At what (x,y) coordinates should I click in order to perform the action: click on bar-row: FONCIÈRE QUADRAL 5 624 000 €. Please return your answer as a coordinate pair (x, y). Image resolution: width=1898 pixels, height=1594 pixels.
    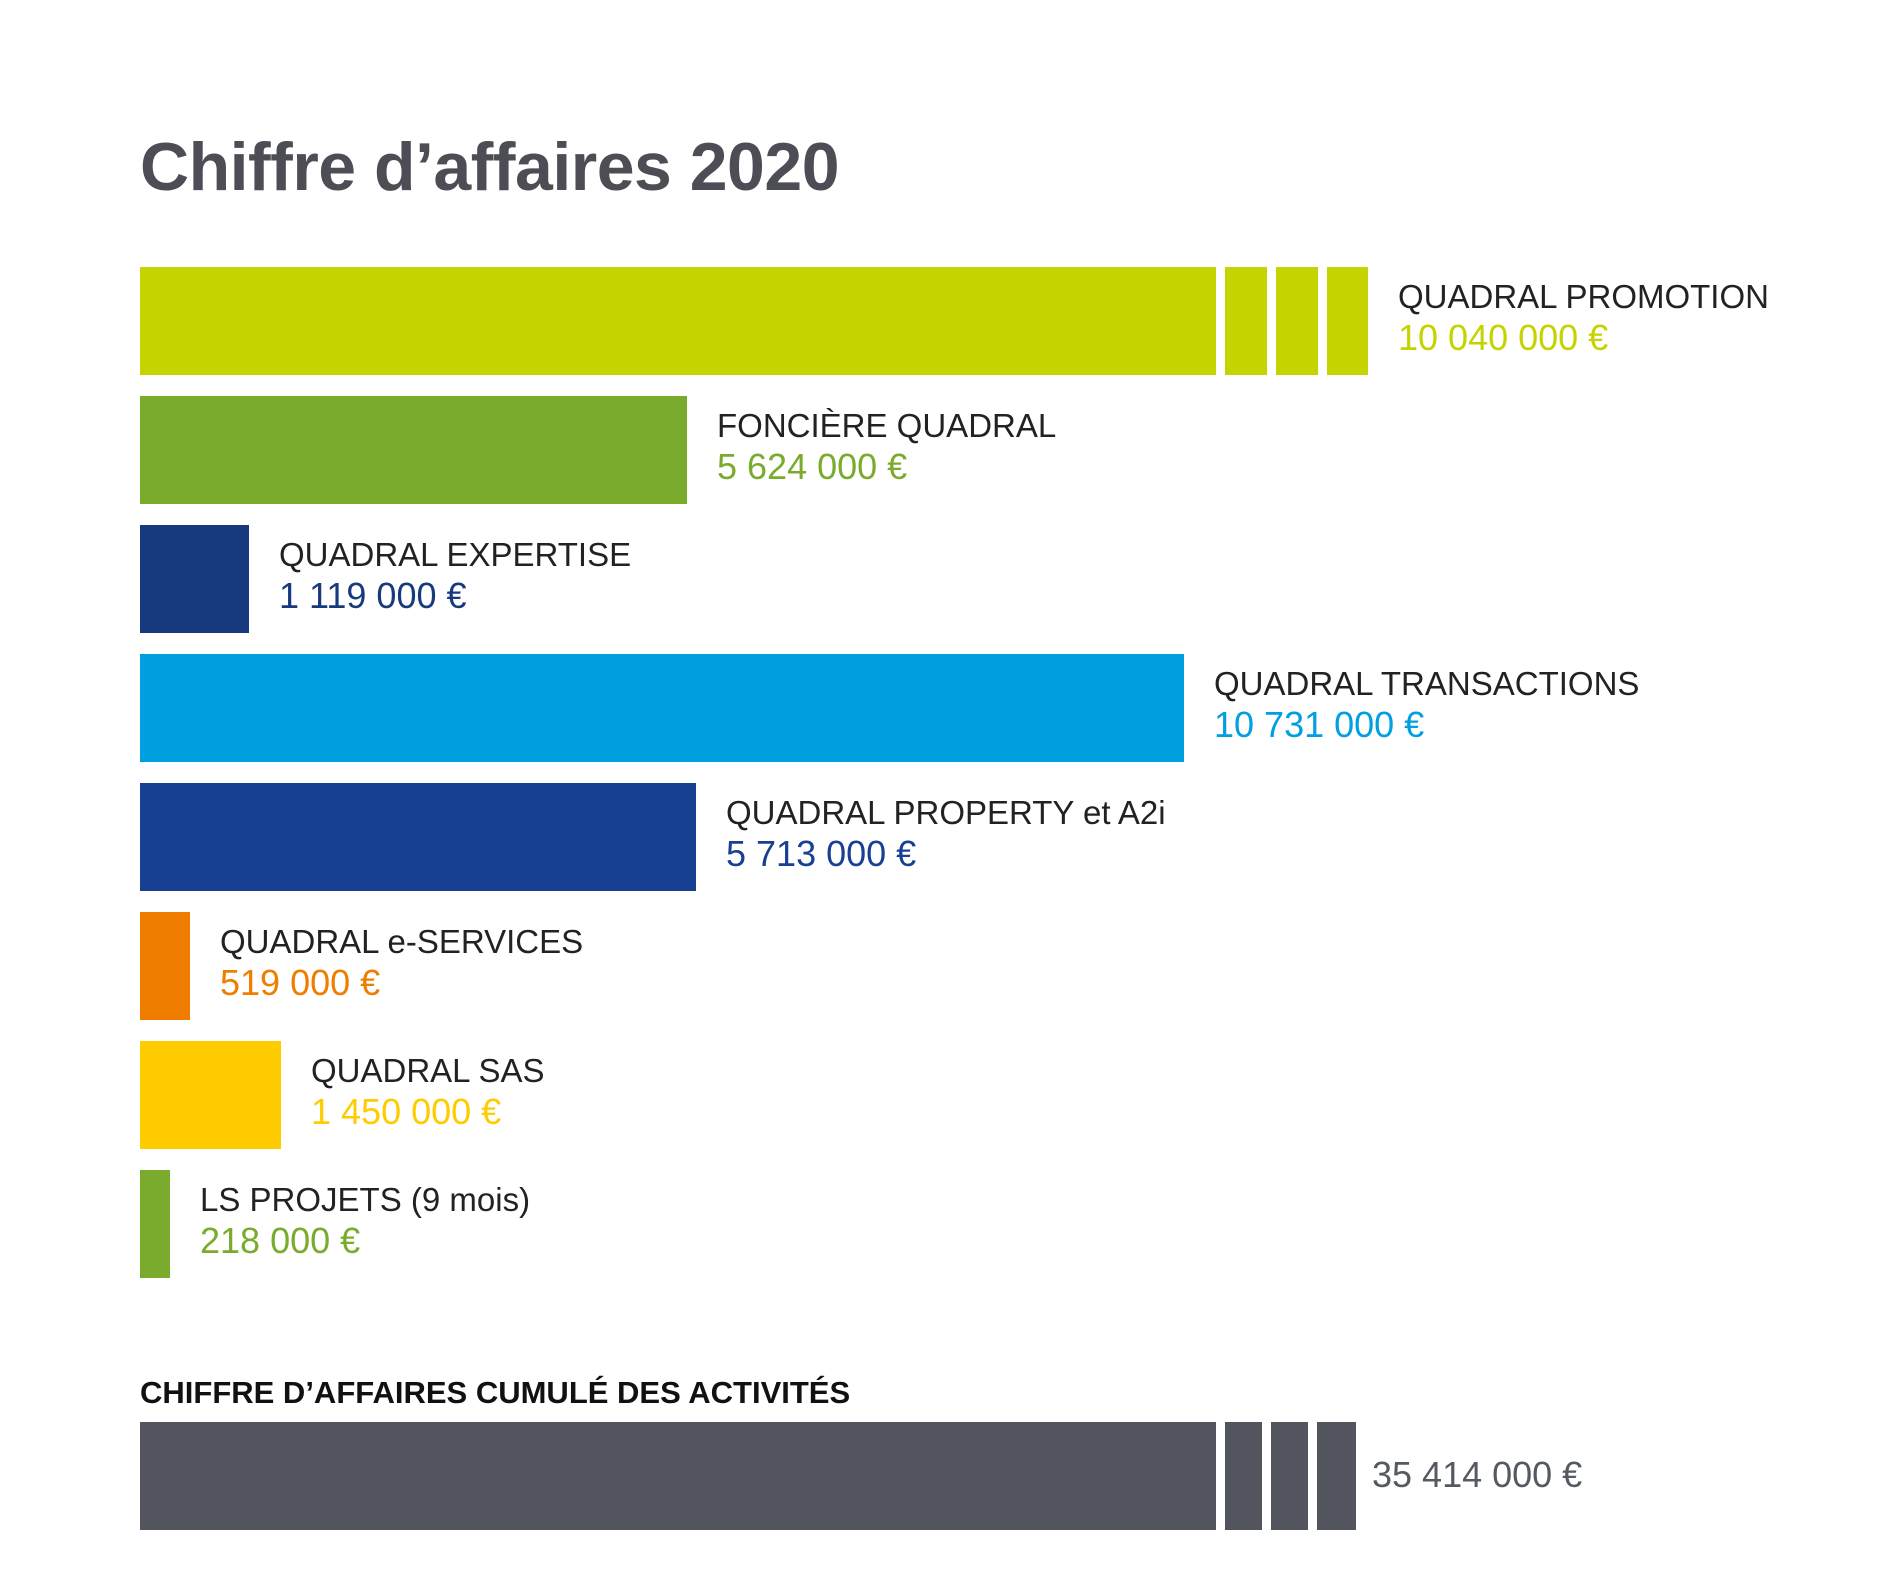
    Looking at the image, I should click on (990, 450).